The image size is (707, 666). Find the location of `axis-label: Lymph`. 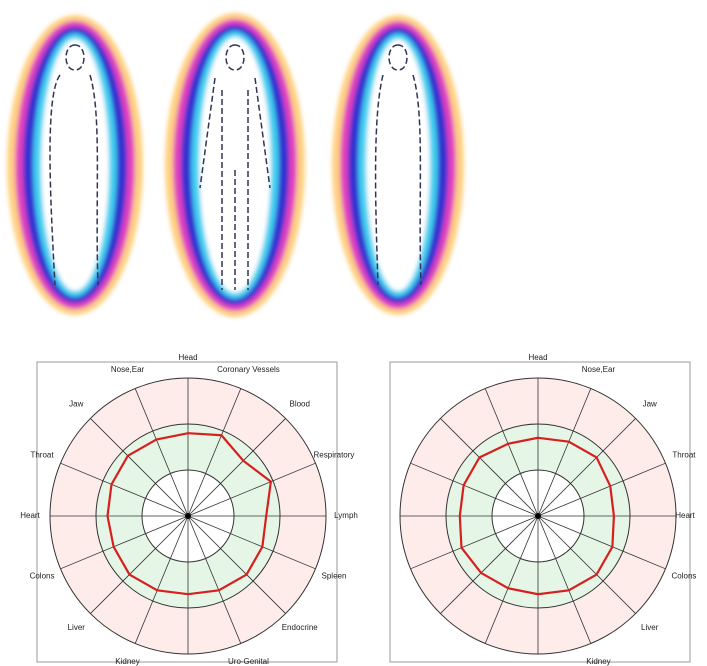

axis-label: Lymph is located at coordinates (346, 515).